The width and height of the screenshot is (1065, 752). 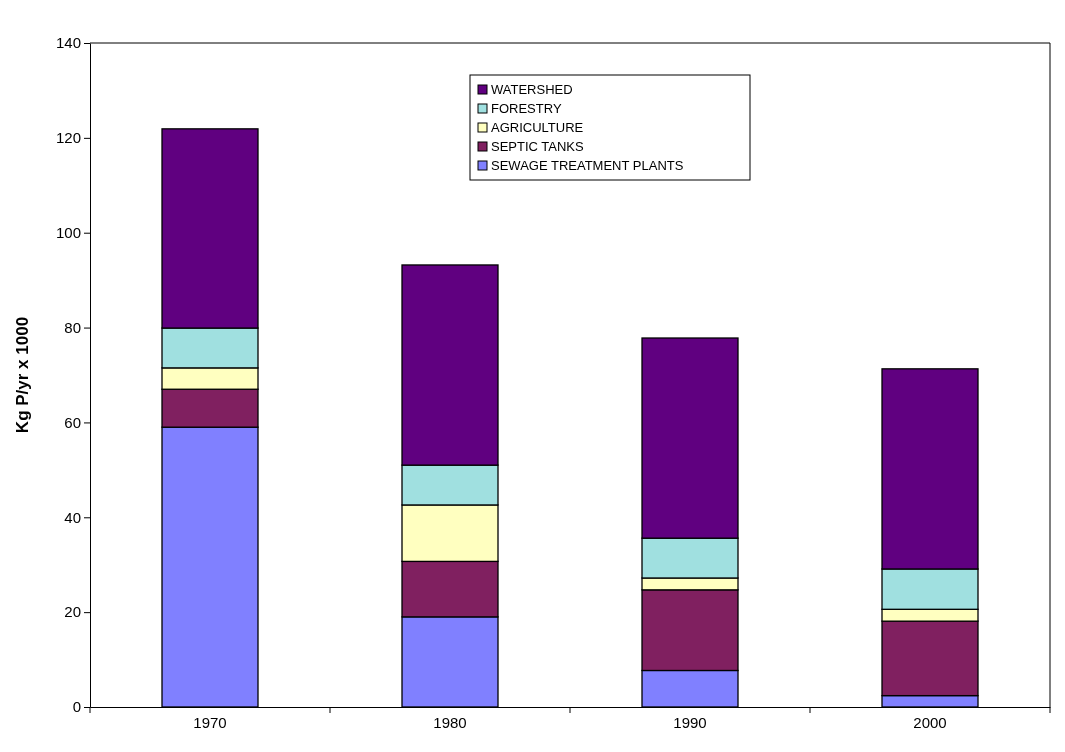 What do you see at coordinates (537, 127) in the screenshot?
I see `legend-label: AGRICULTURE` at bounding box center [537, 127].